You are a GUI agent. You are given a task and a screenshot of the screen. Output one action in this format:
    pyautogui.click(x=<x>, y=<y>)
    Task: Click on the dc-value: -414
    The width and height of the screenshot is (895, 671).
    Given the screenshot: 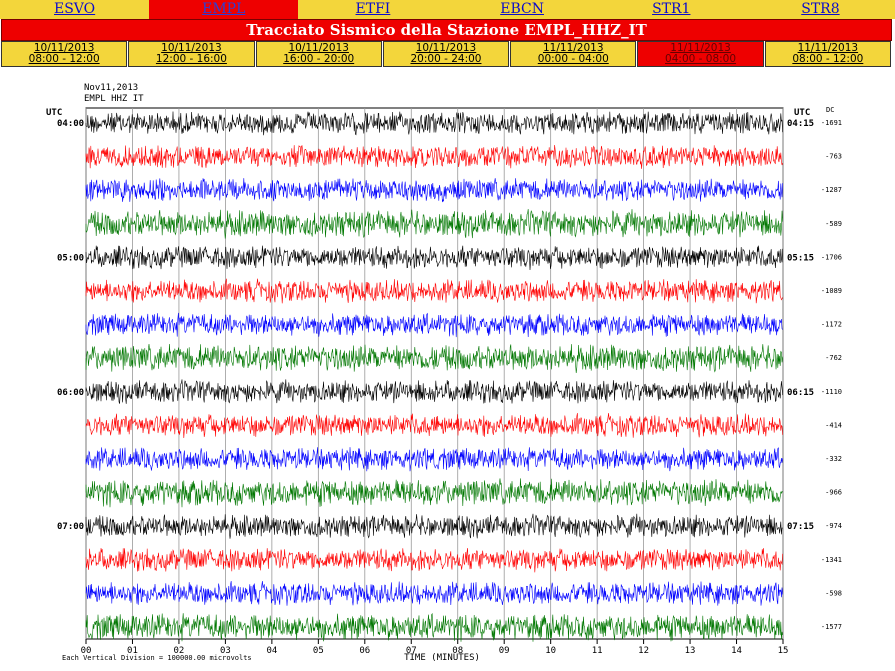 What is the action you would take?
    pyautogui.click(x=833, y=425)
    